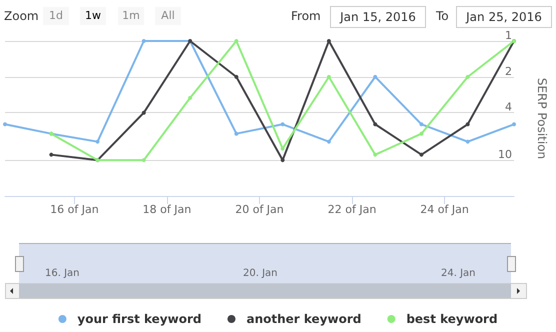 The height and width of the screenshot is (332, 556). Describe the element at coordinates (93, 16) in the screenshot. I see `zoom-button: 1w` at that location.